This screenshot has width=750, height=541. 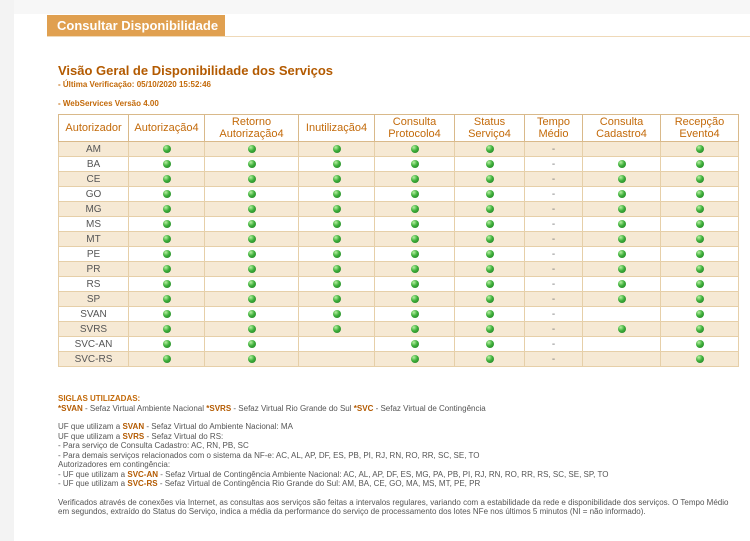 What do you see at coordinates (136, 25) in the screenshot?
I see `section-header: Consultar Disponibilidade` at bounding box center [136, 25].